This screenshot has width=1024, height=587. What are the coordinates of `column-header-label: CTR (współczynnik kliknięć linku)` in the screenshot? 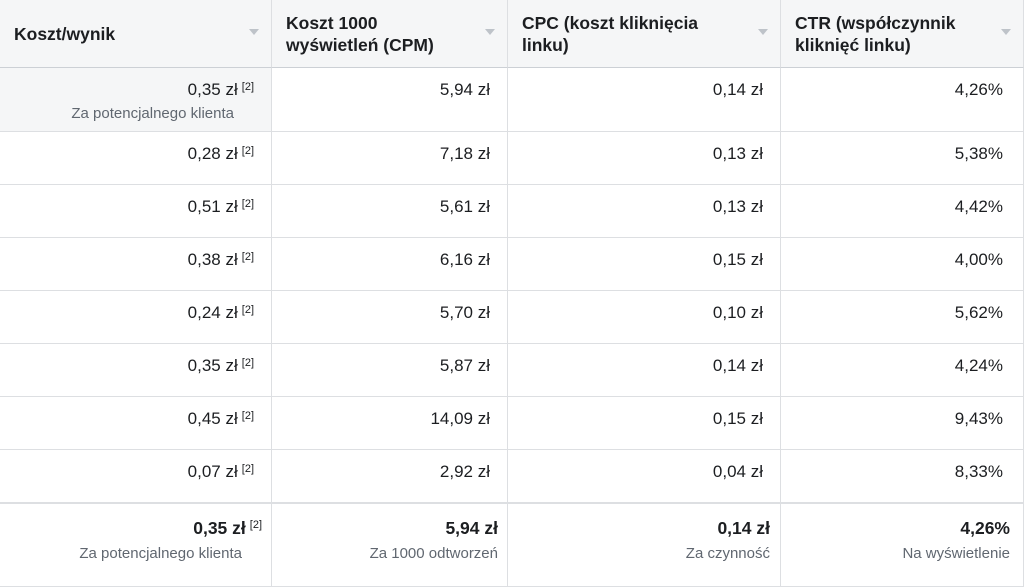 It's located at (875, 34).